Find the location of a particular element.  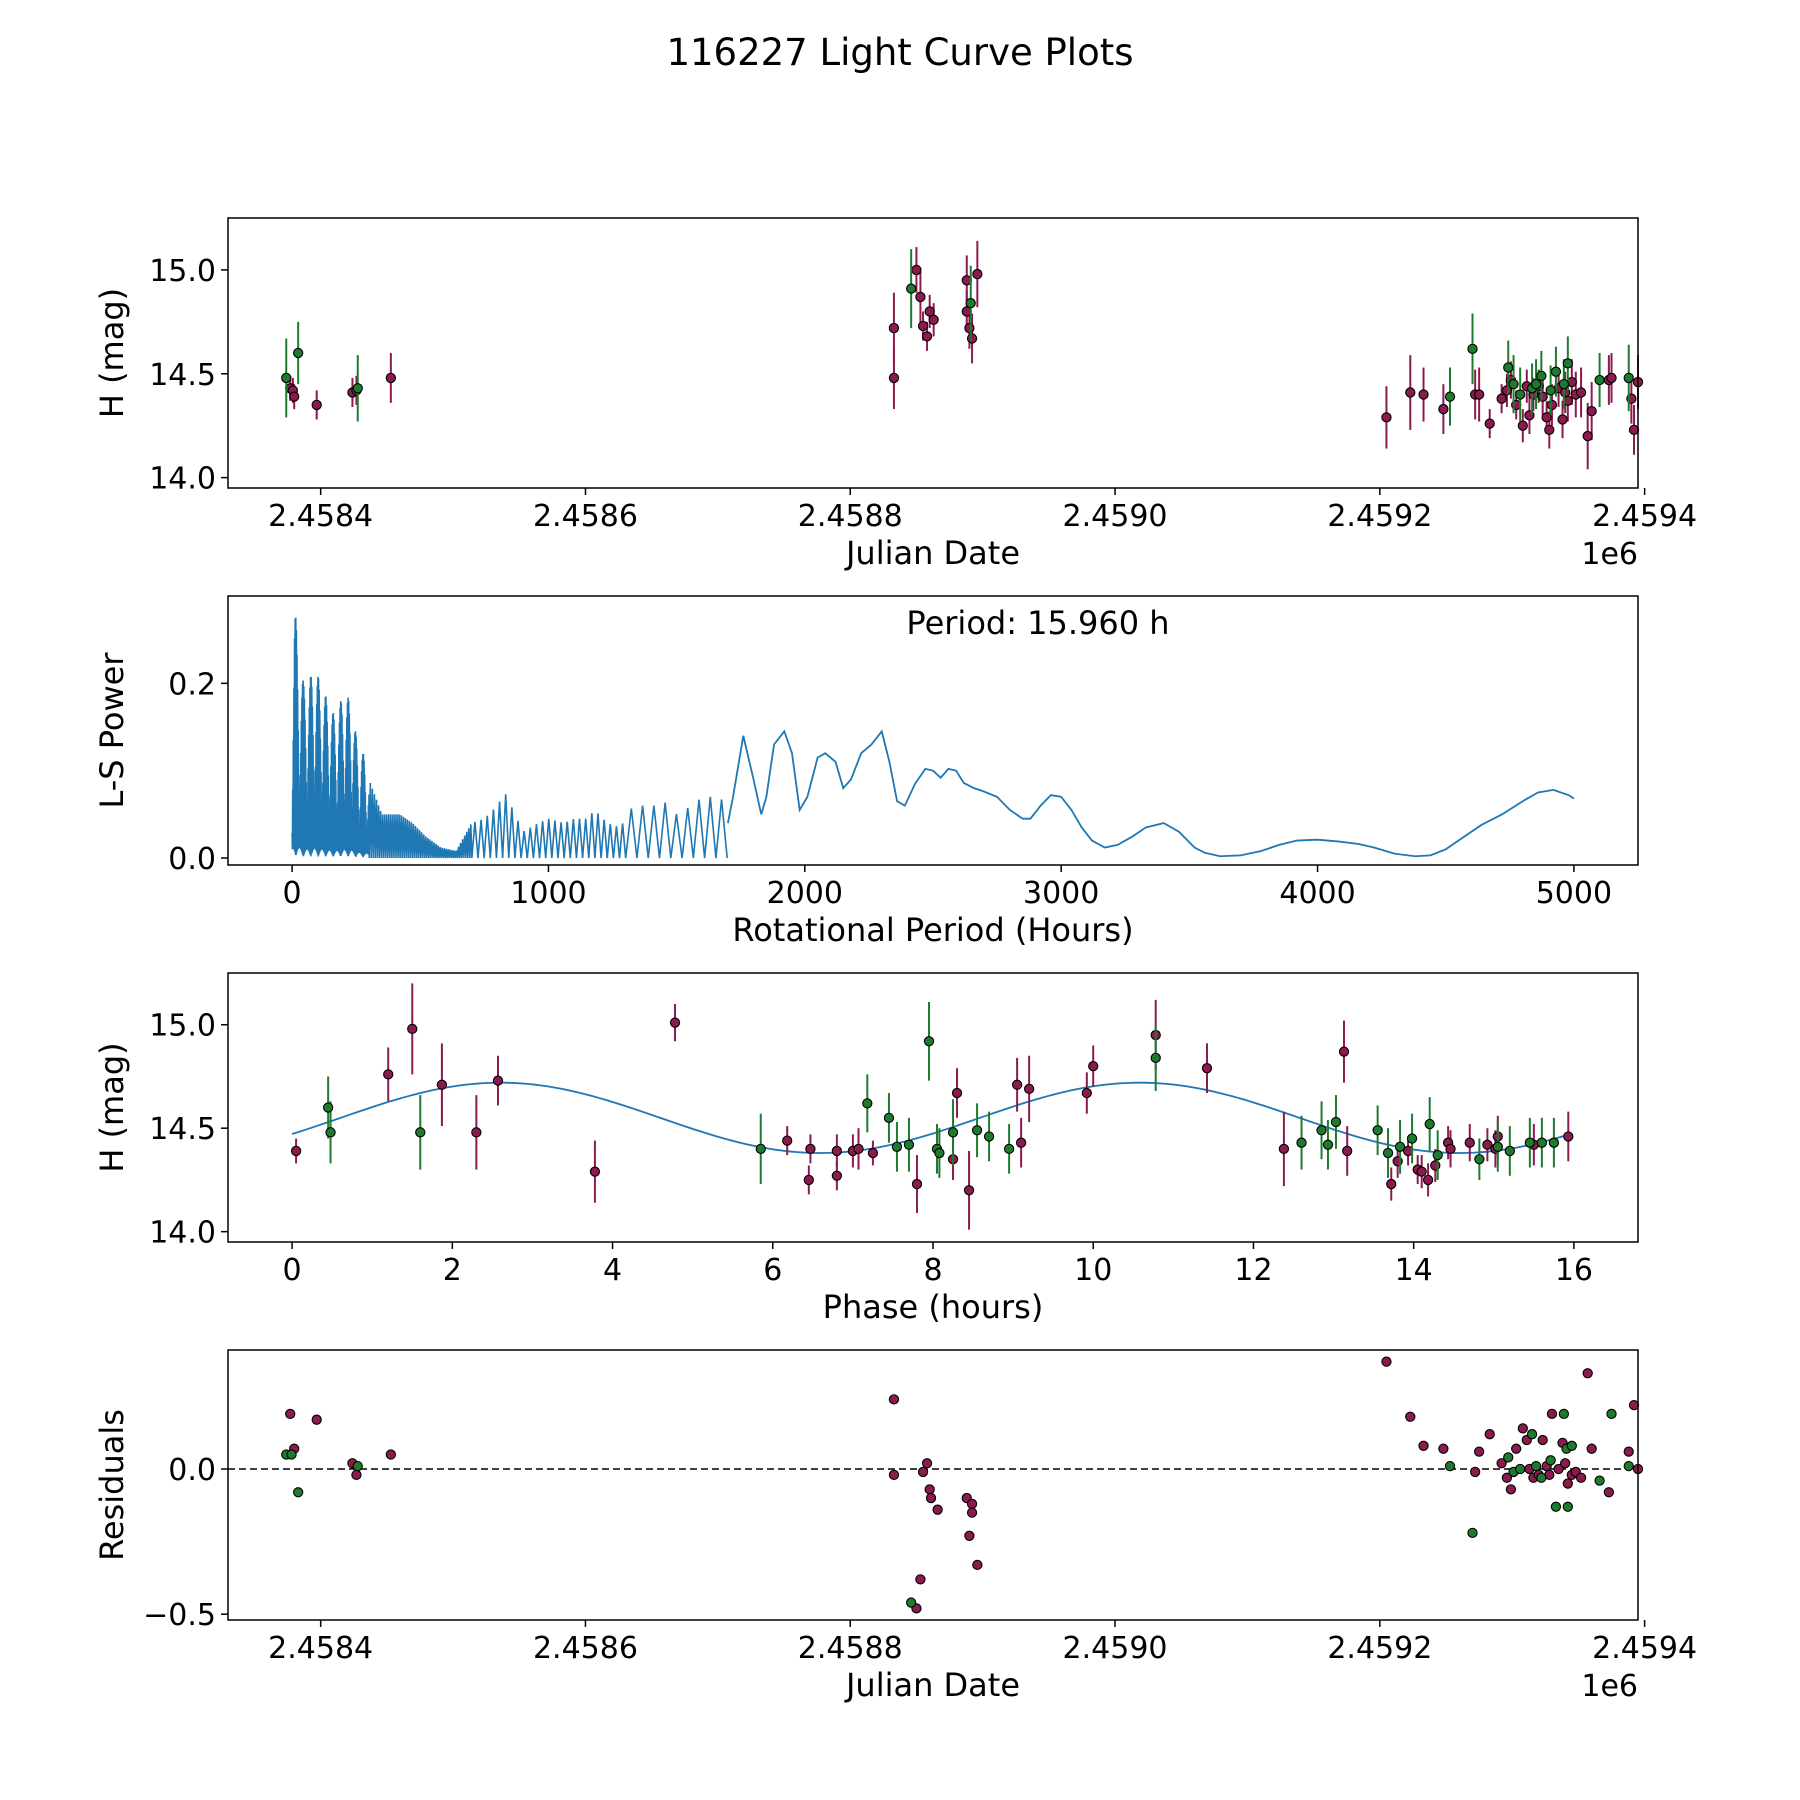

axes-frame is located at coordinates (933, 1485).